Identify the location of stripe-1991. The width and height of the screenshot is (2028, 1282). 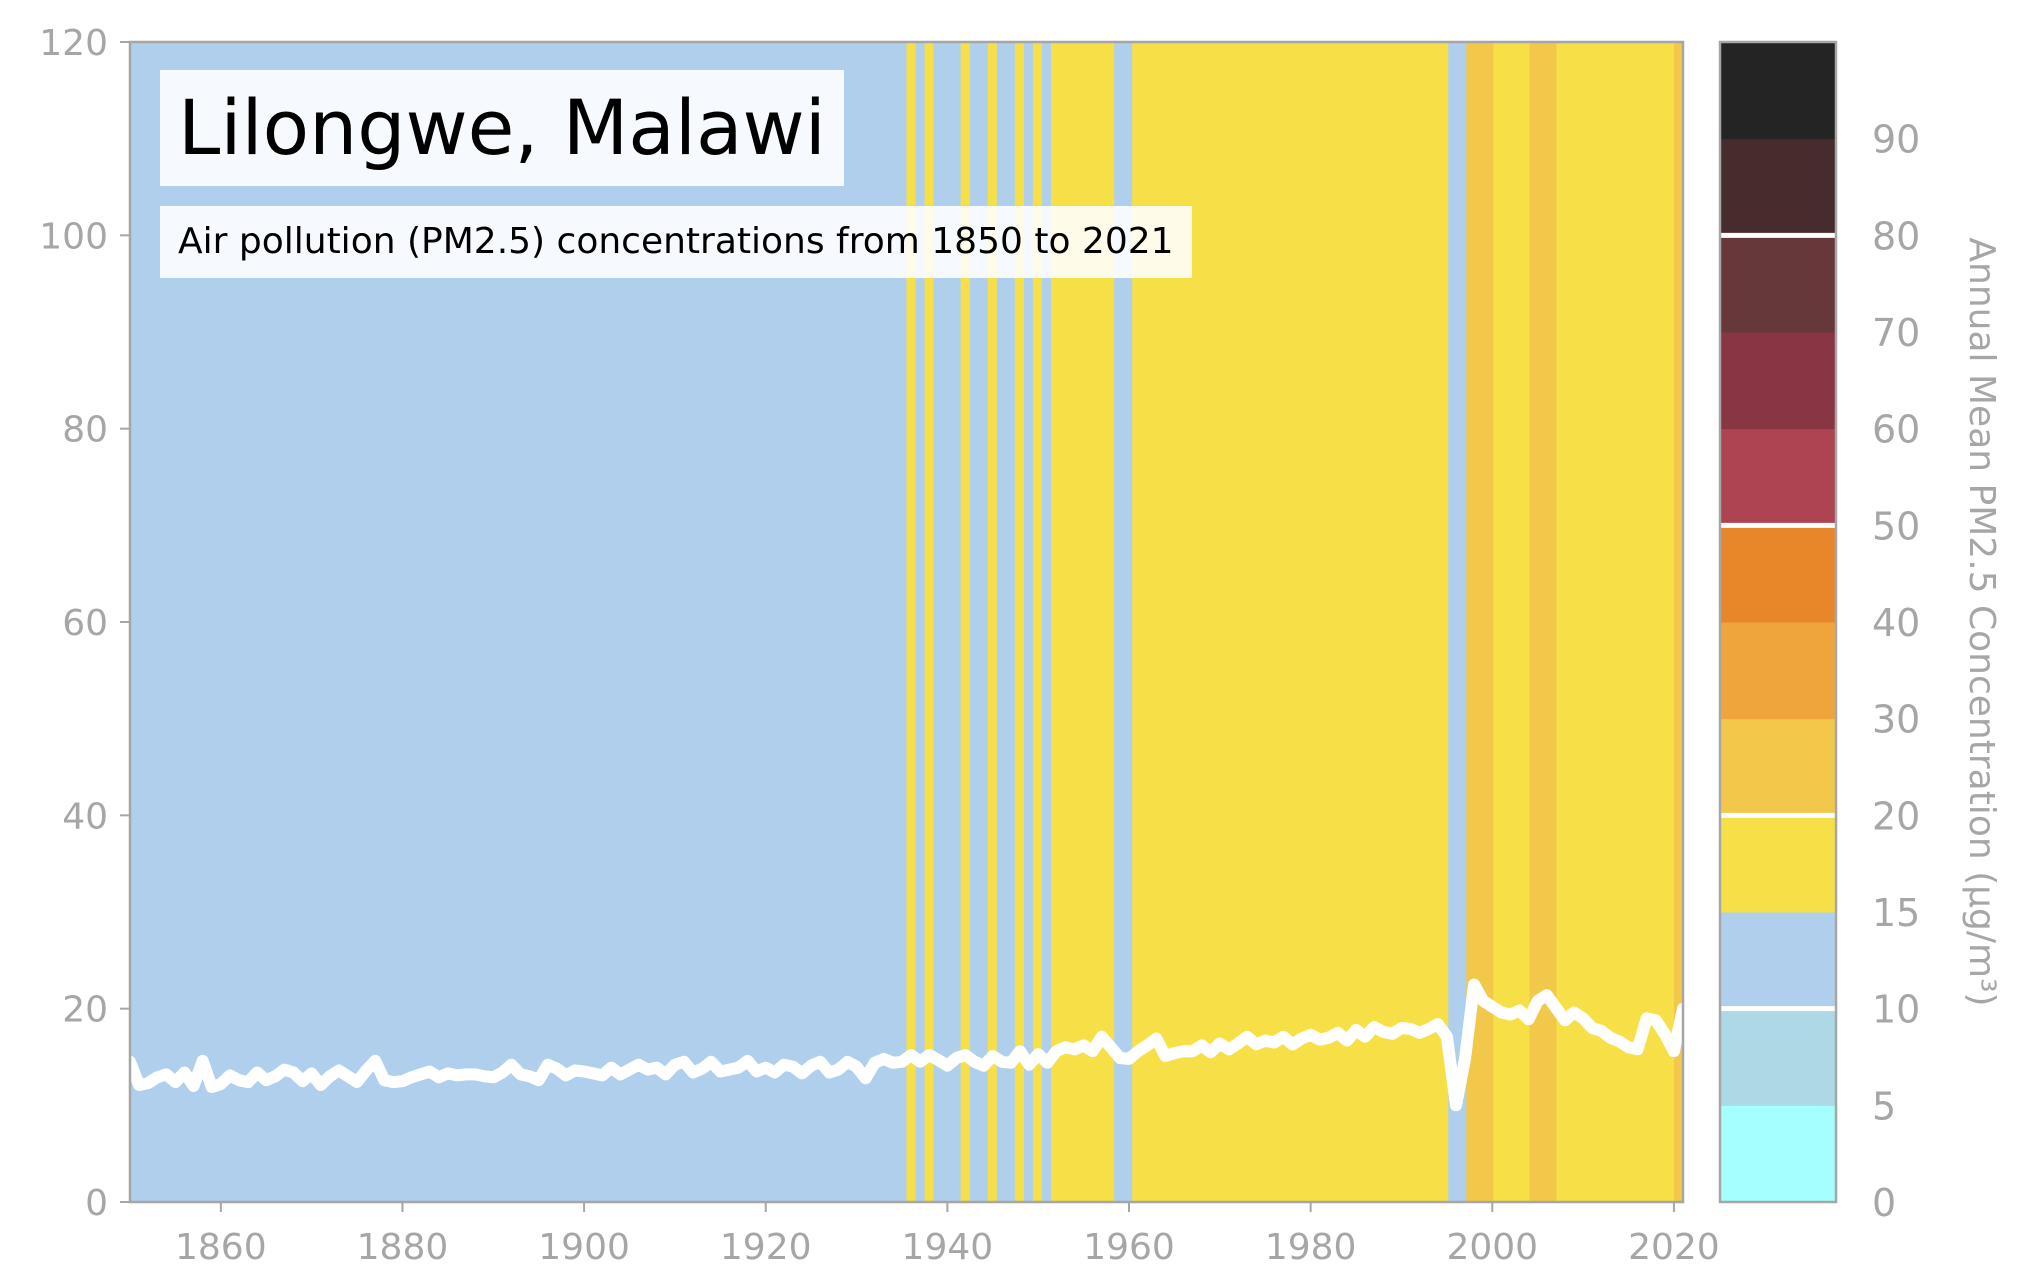
(1408, 622).